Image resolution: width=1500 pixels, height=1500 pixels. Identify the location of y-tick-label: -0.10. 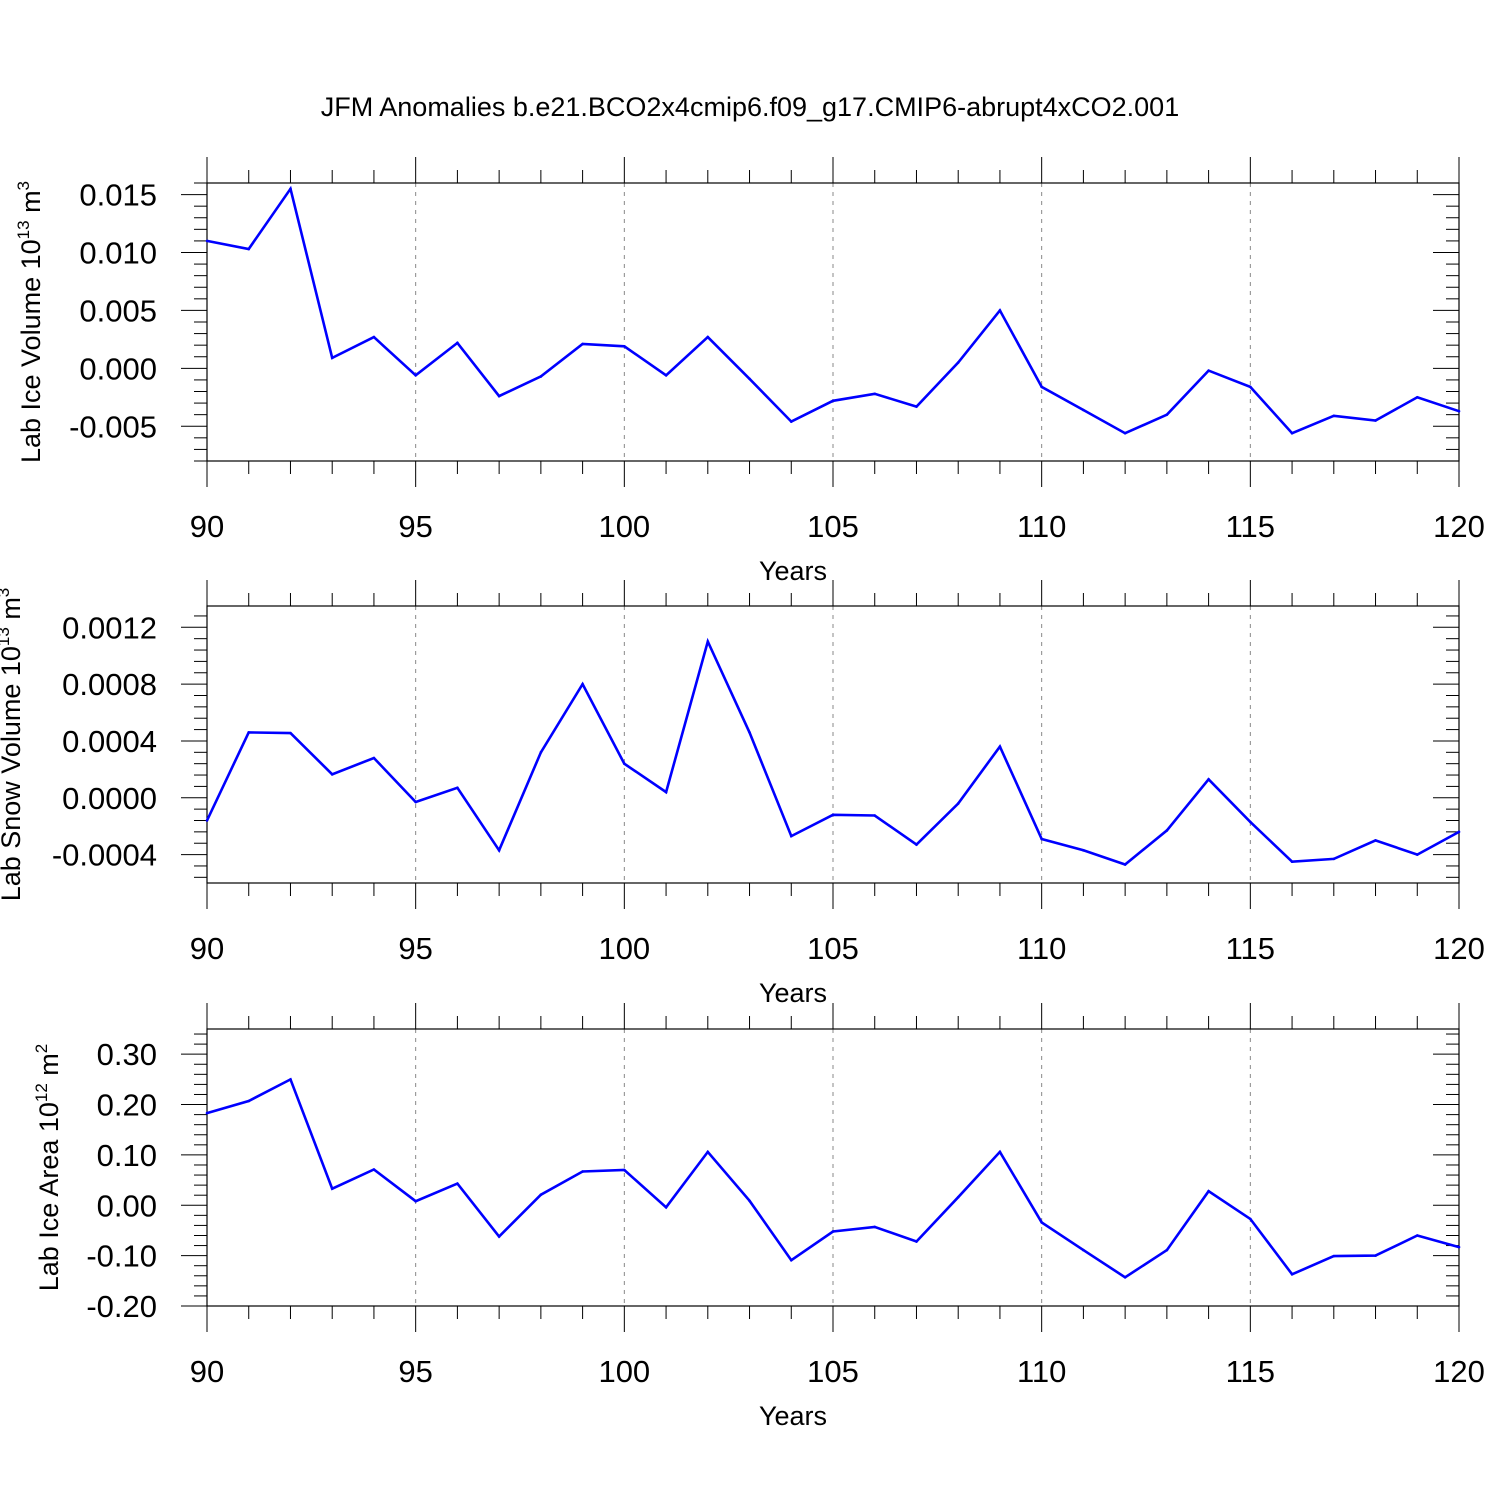
(121, 1256).